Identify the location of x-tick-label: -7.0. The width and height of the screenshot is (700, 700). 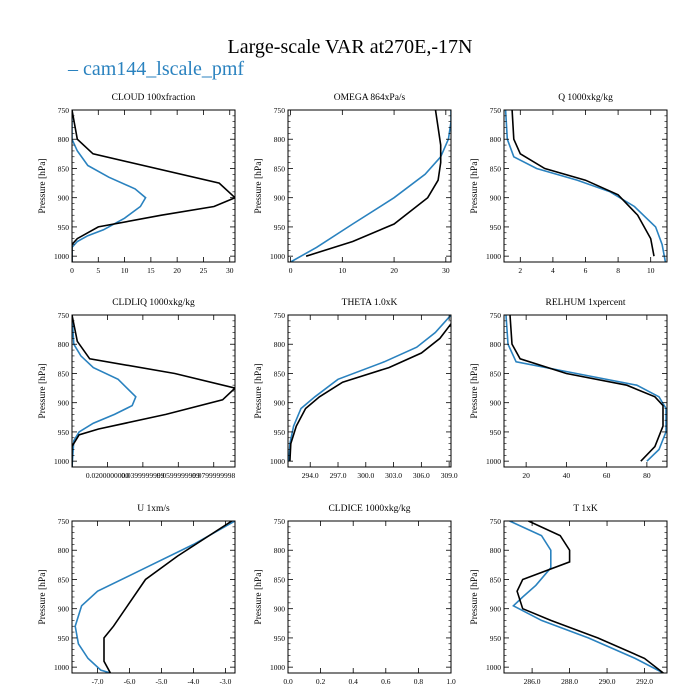
(98, 681).